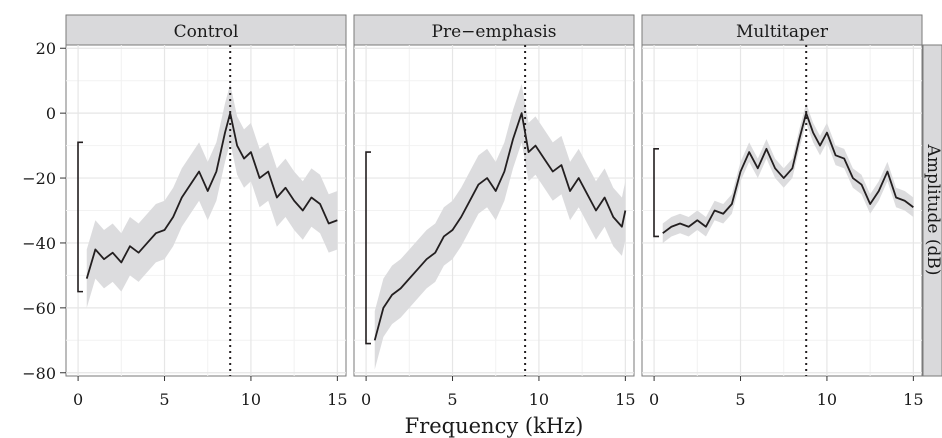  What do you see at coordinates (51, 113) in the screenshot?
I see `y-tick-label: 0` at bounding box center [51, 113].